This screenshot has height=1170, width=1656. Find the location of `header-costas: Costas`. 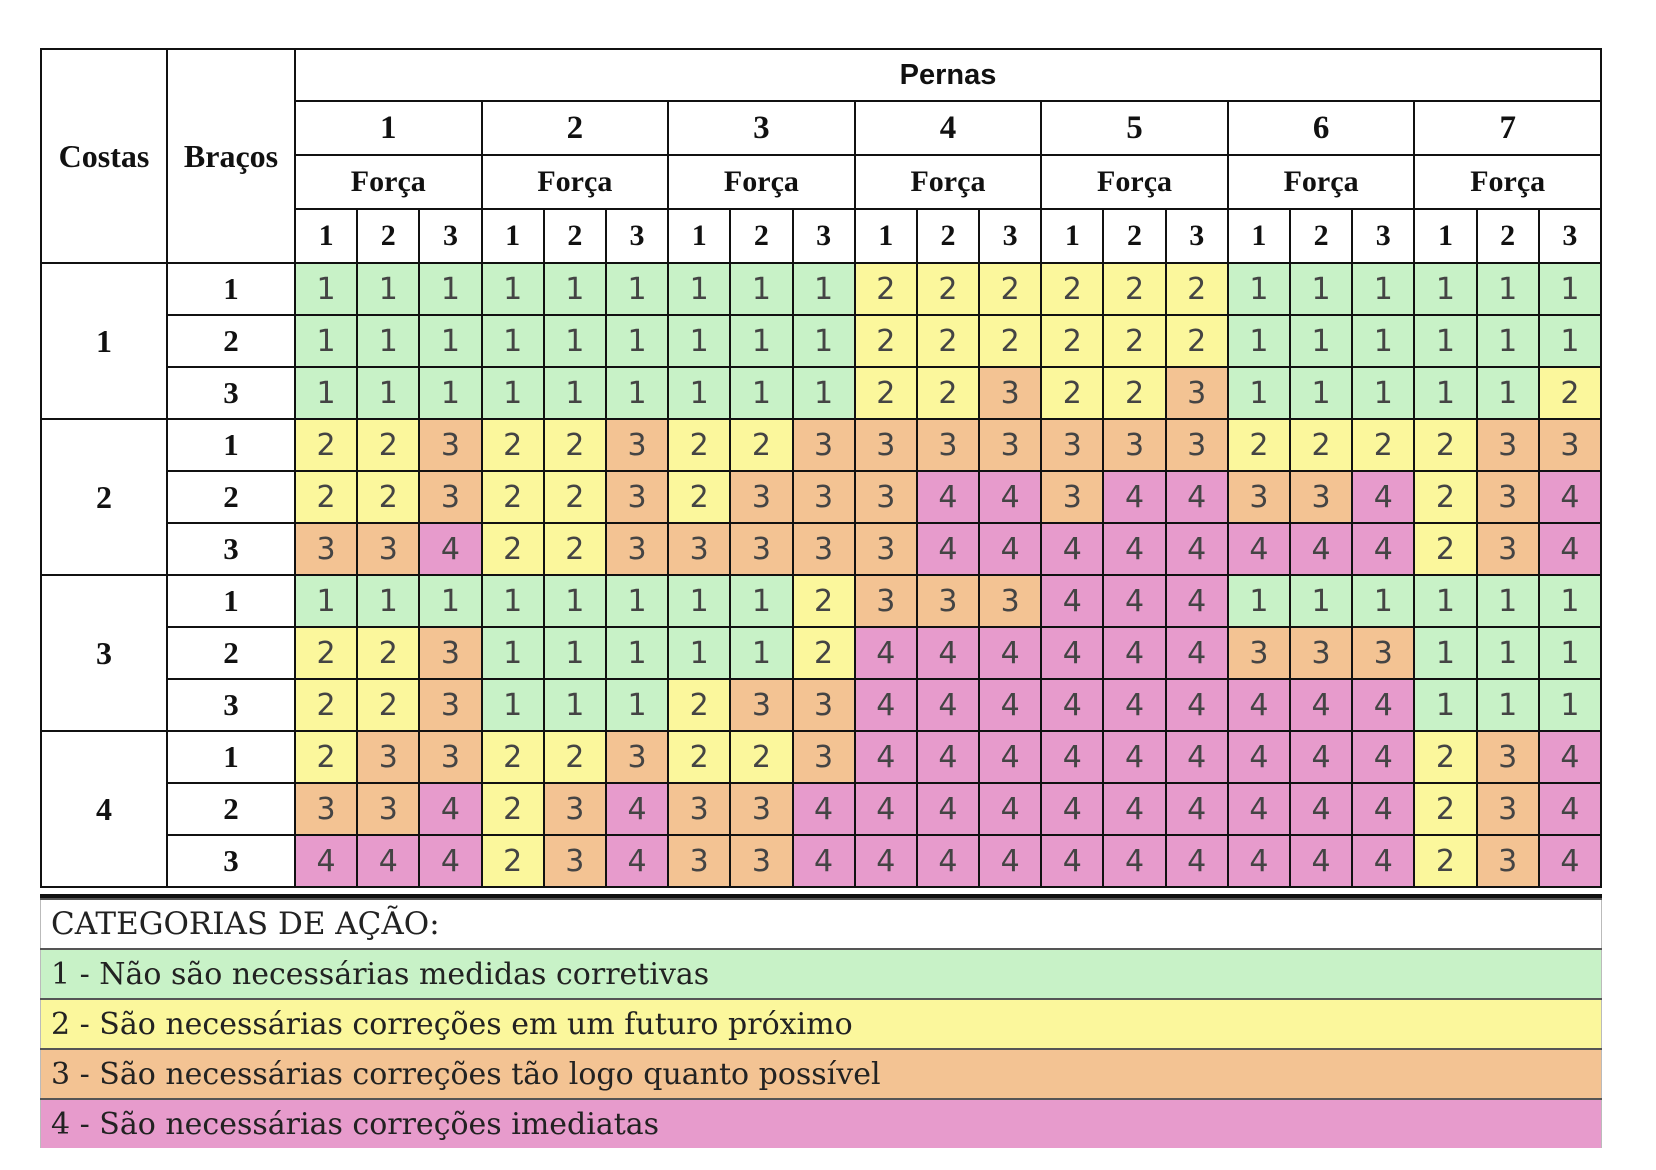

header-costas: Costas is located at coordinates (104, 156).